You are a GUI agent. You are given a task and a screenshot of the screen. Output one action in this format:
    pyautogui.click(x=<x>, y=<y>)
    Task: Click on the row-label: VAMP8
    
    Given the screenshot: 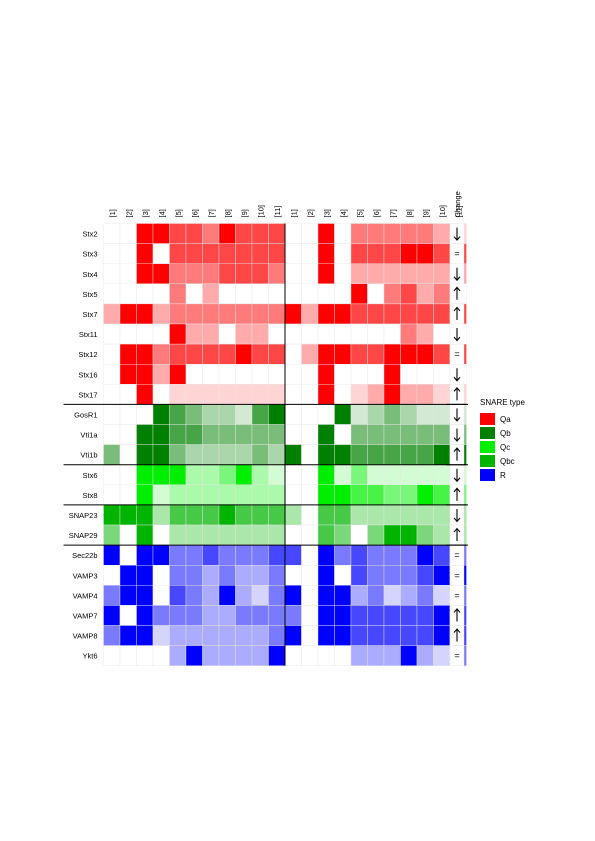 What is the action you would take?
    pyautogui.click(x=85, y=636)
    